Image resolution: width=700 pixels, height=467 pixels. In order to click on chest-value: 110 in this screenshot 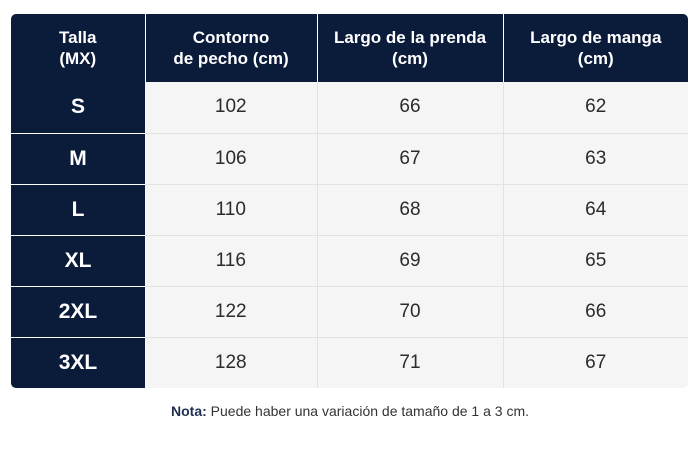, I will do `click(231, 210)`.